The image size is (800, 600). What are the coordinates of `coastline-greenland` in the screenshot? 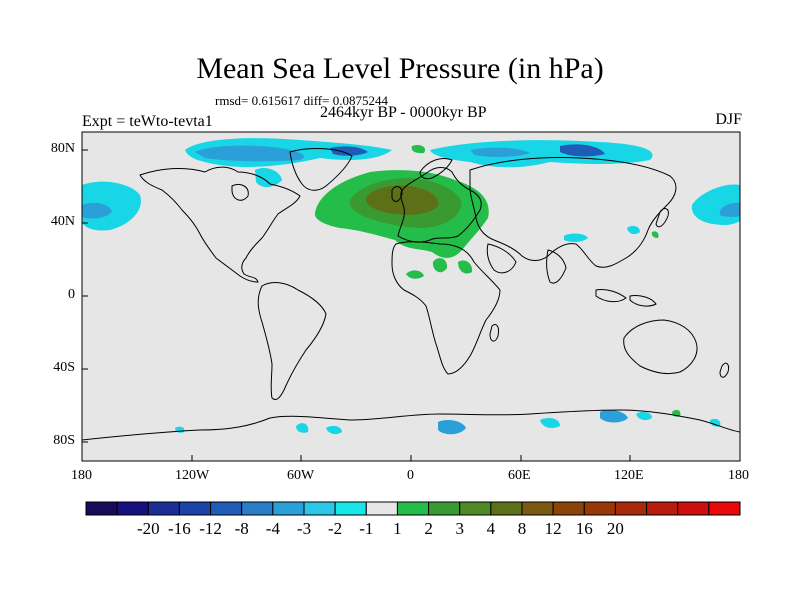 It's located at (321, 169).